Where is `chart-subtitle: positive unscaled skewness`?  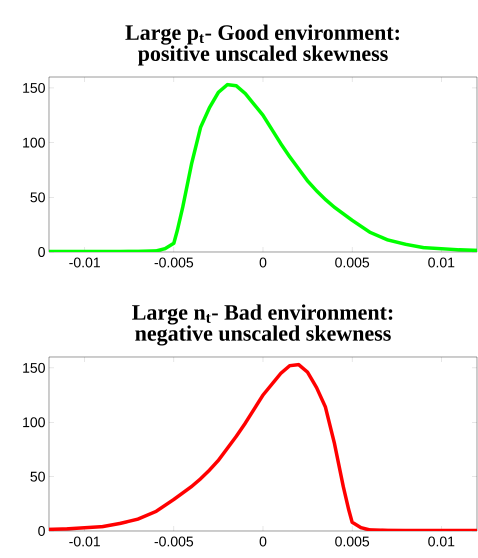
chart-subtitle: positive unscaled skewness is located at coordinates (263, 56).